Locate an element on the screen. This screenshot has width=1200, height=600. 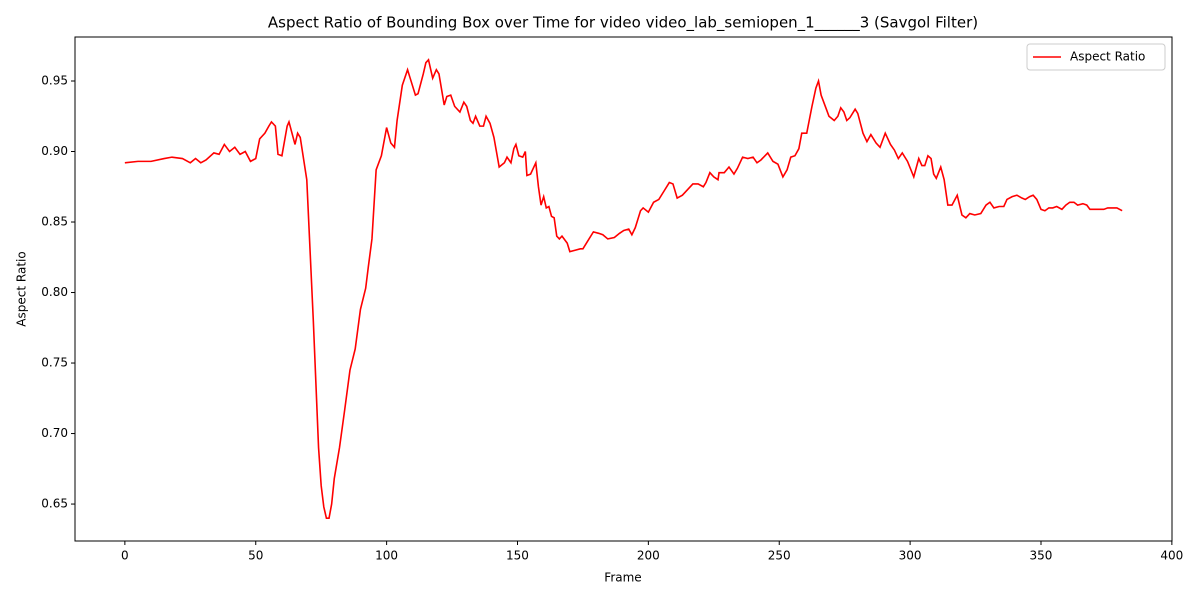
y-tick-label: 0.65 is located at coordinates (54, 504).